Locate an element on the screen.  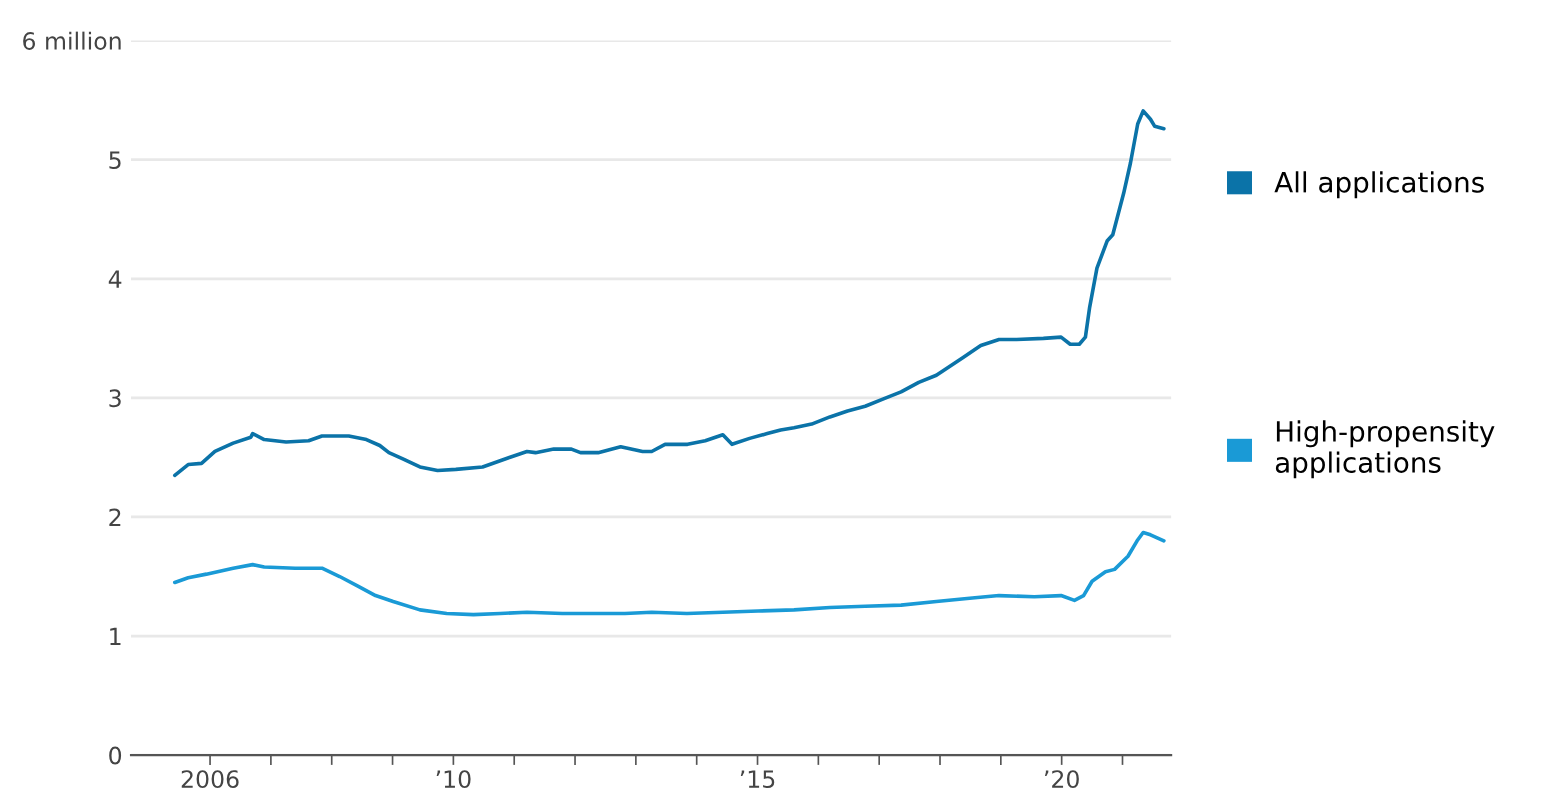
y-tick-label: 6 million is located at coordinates (72, 40).